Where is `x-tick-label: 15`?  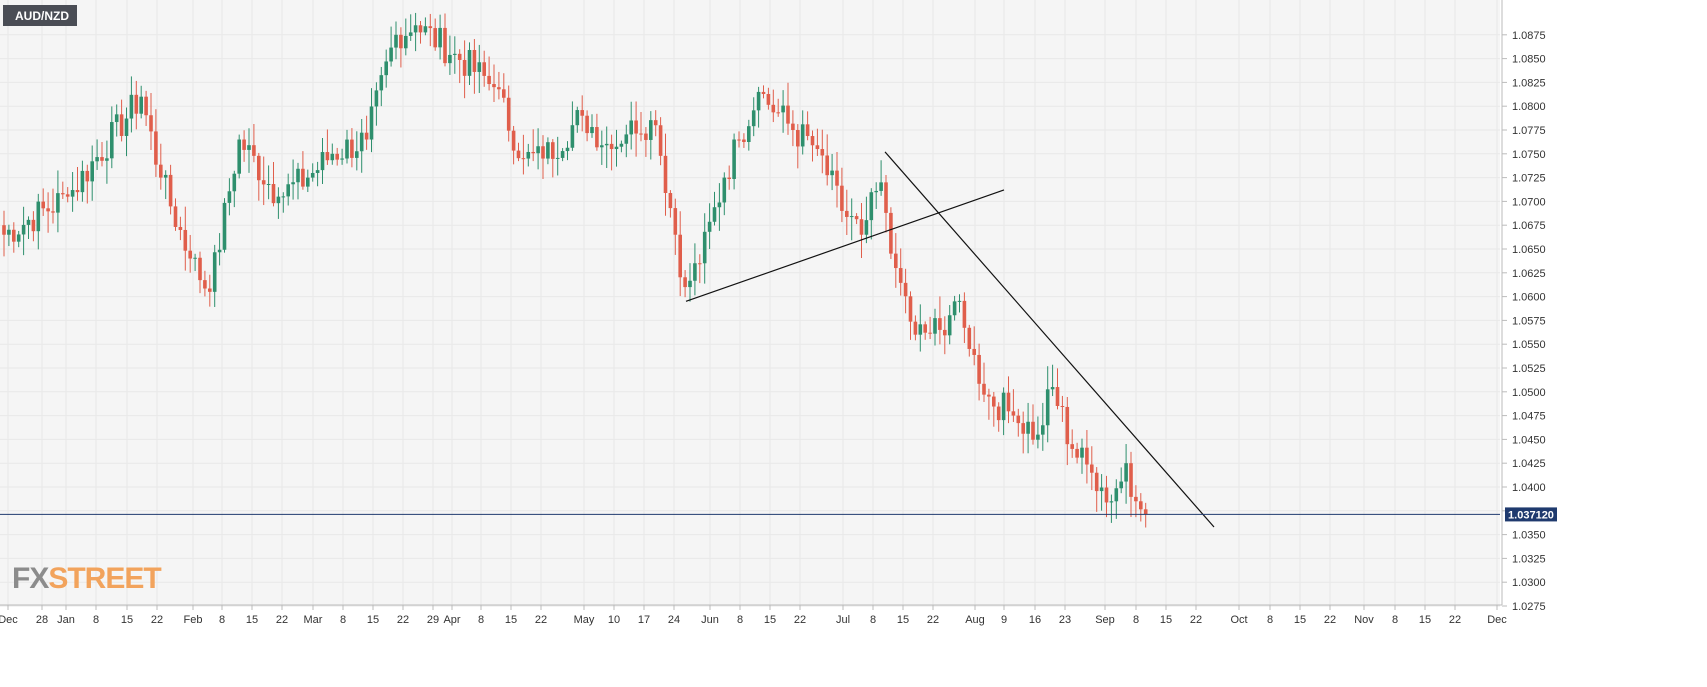 x-tick-label: 15 is located at coordinates (1166, 620).